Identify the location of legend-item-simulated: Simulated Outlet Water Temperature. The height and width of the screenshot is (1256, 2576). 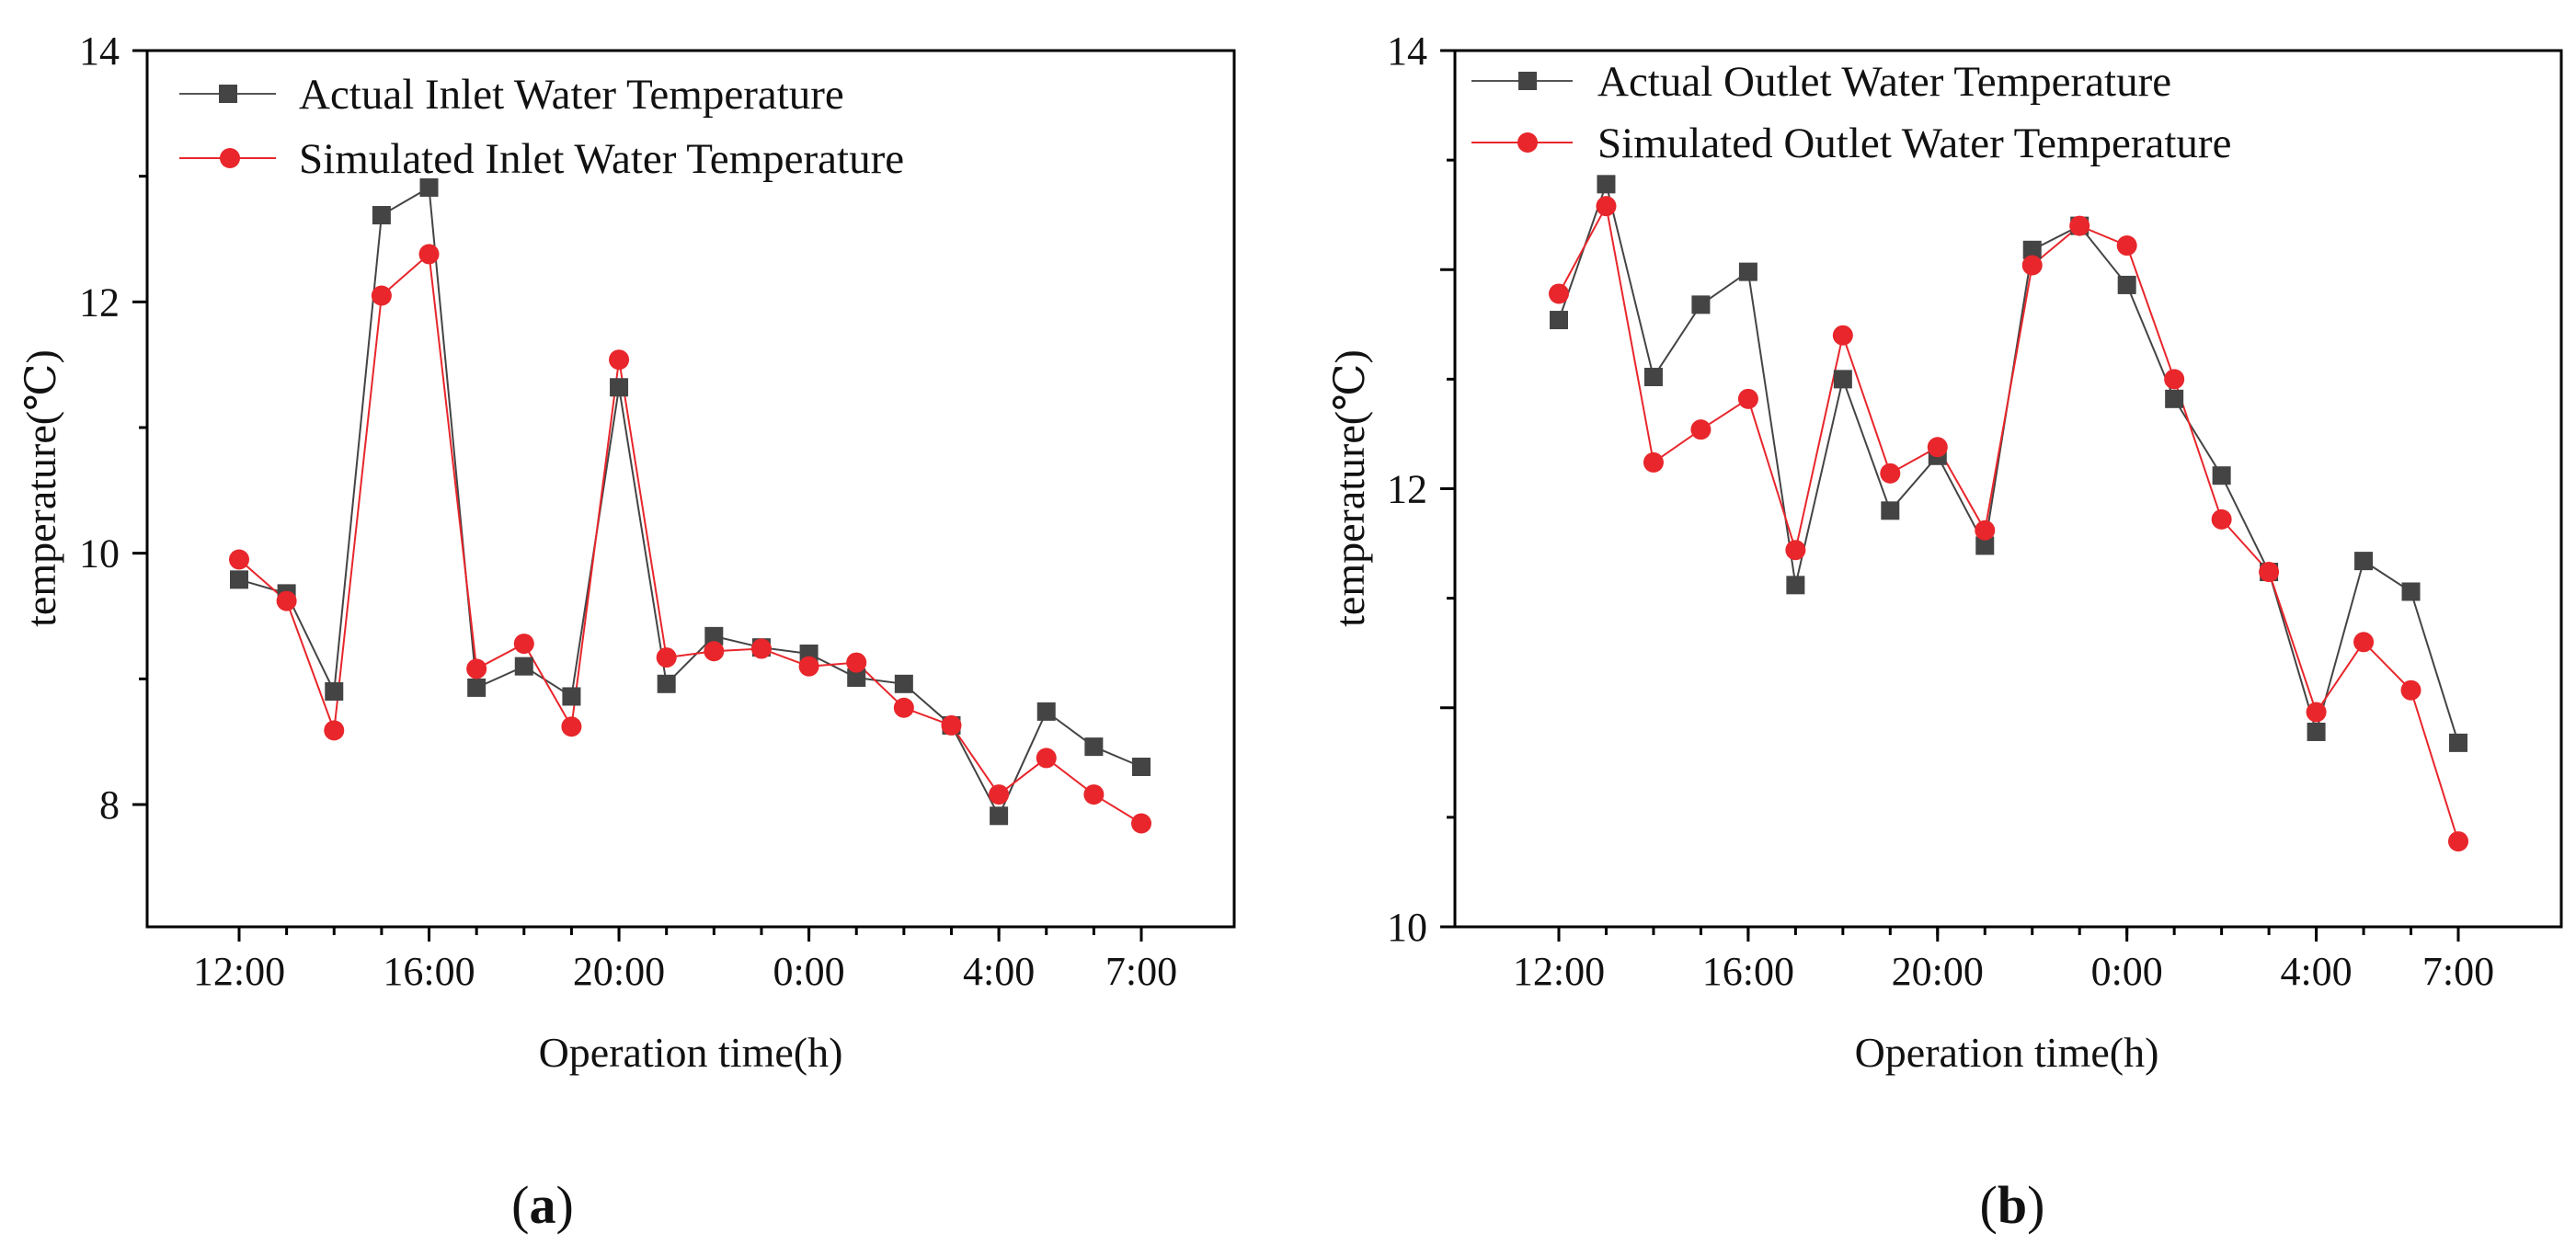
(1914, 143).